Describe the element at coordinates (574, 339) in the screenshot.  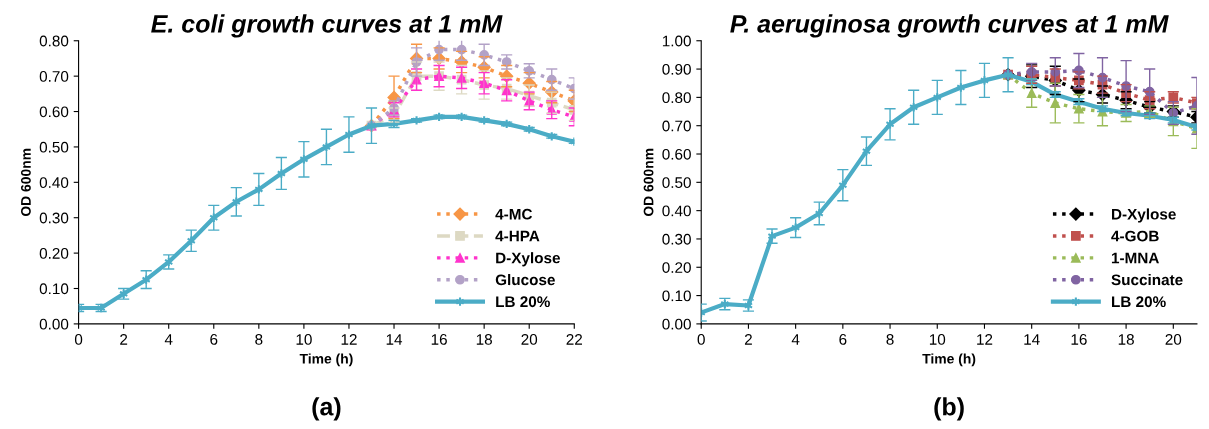
I see `x-tick-label: 22` at that location.